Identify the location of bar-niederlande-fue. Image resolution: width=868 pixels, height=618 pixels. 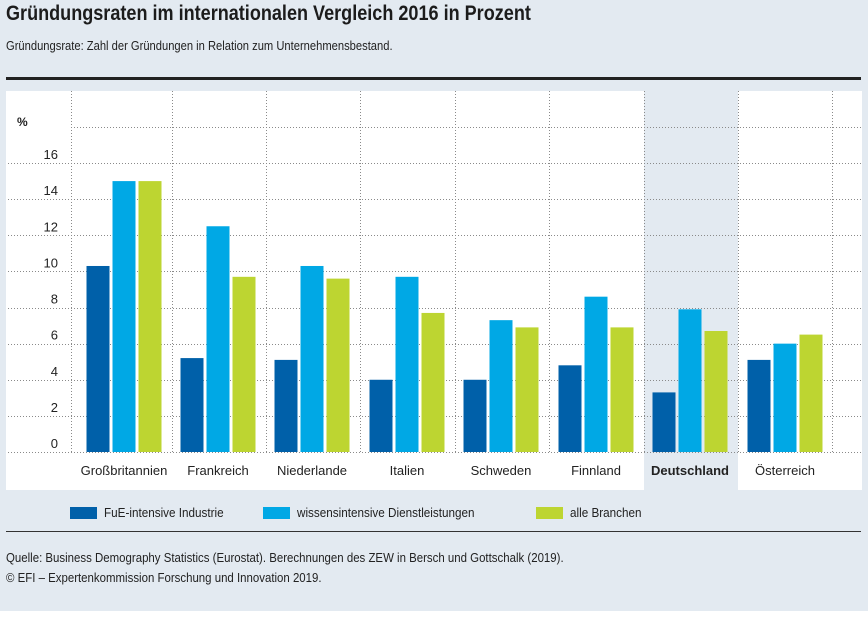
(286, 405).